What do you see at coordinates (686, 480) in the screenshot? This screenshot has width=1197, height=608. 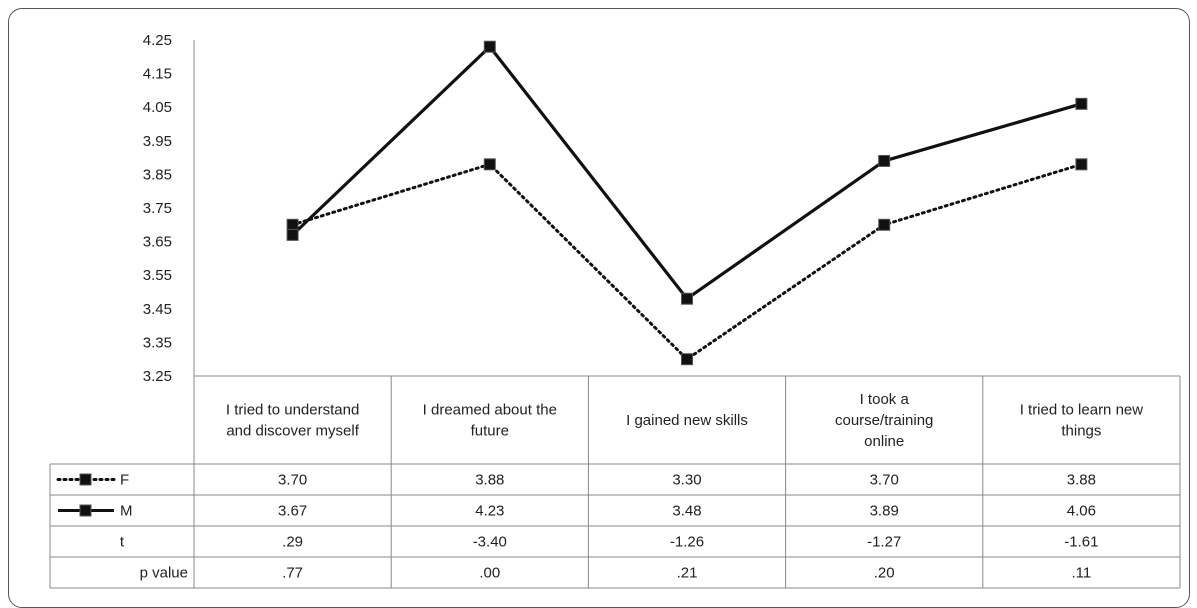 I see `data-table-cell: 3.30` at bounding box center [686, 480].